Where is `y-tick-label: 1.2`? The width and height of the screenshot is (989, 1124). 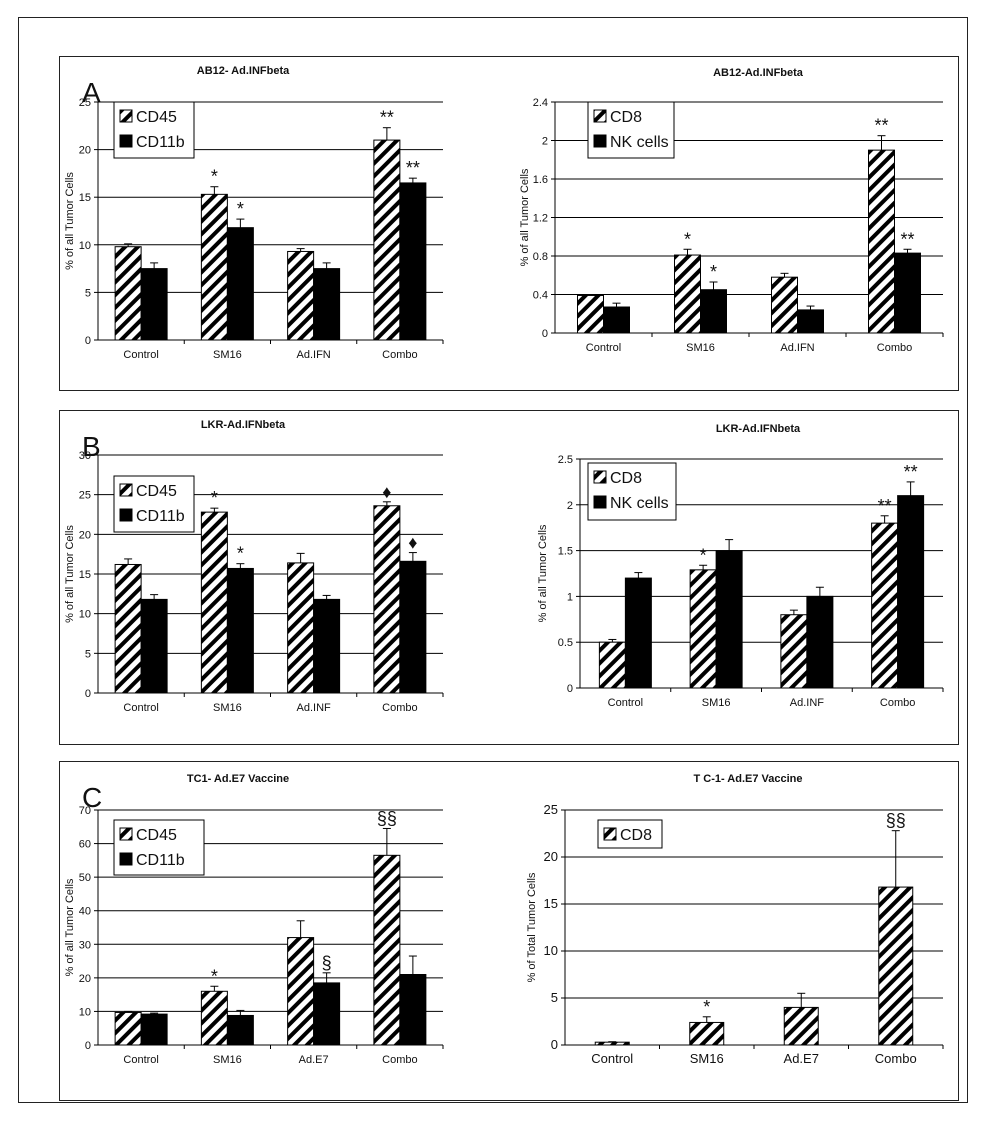
y-tick-label: 1.2 is located at coordinates (540, 219).